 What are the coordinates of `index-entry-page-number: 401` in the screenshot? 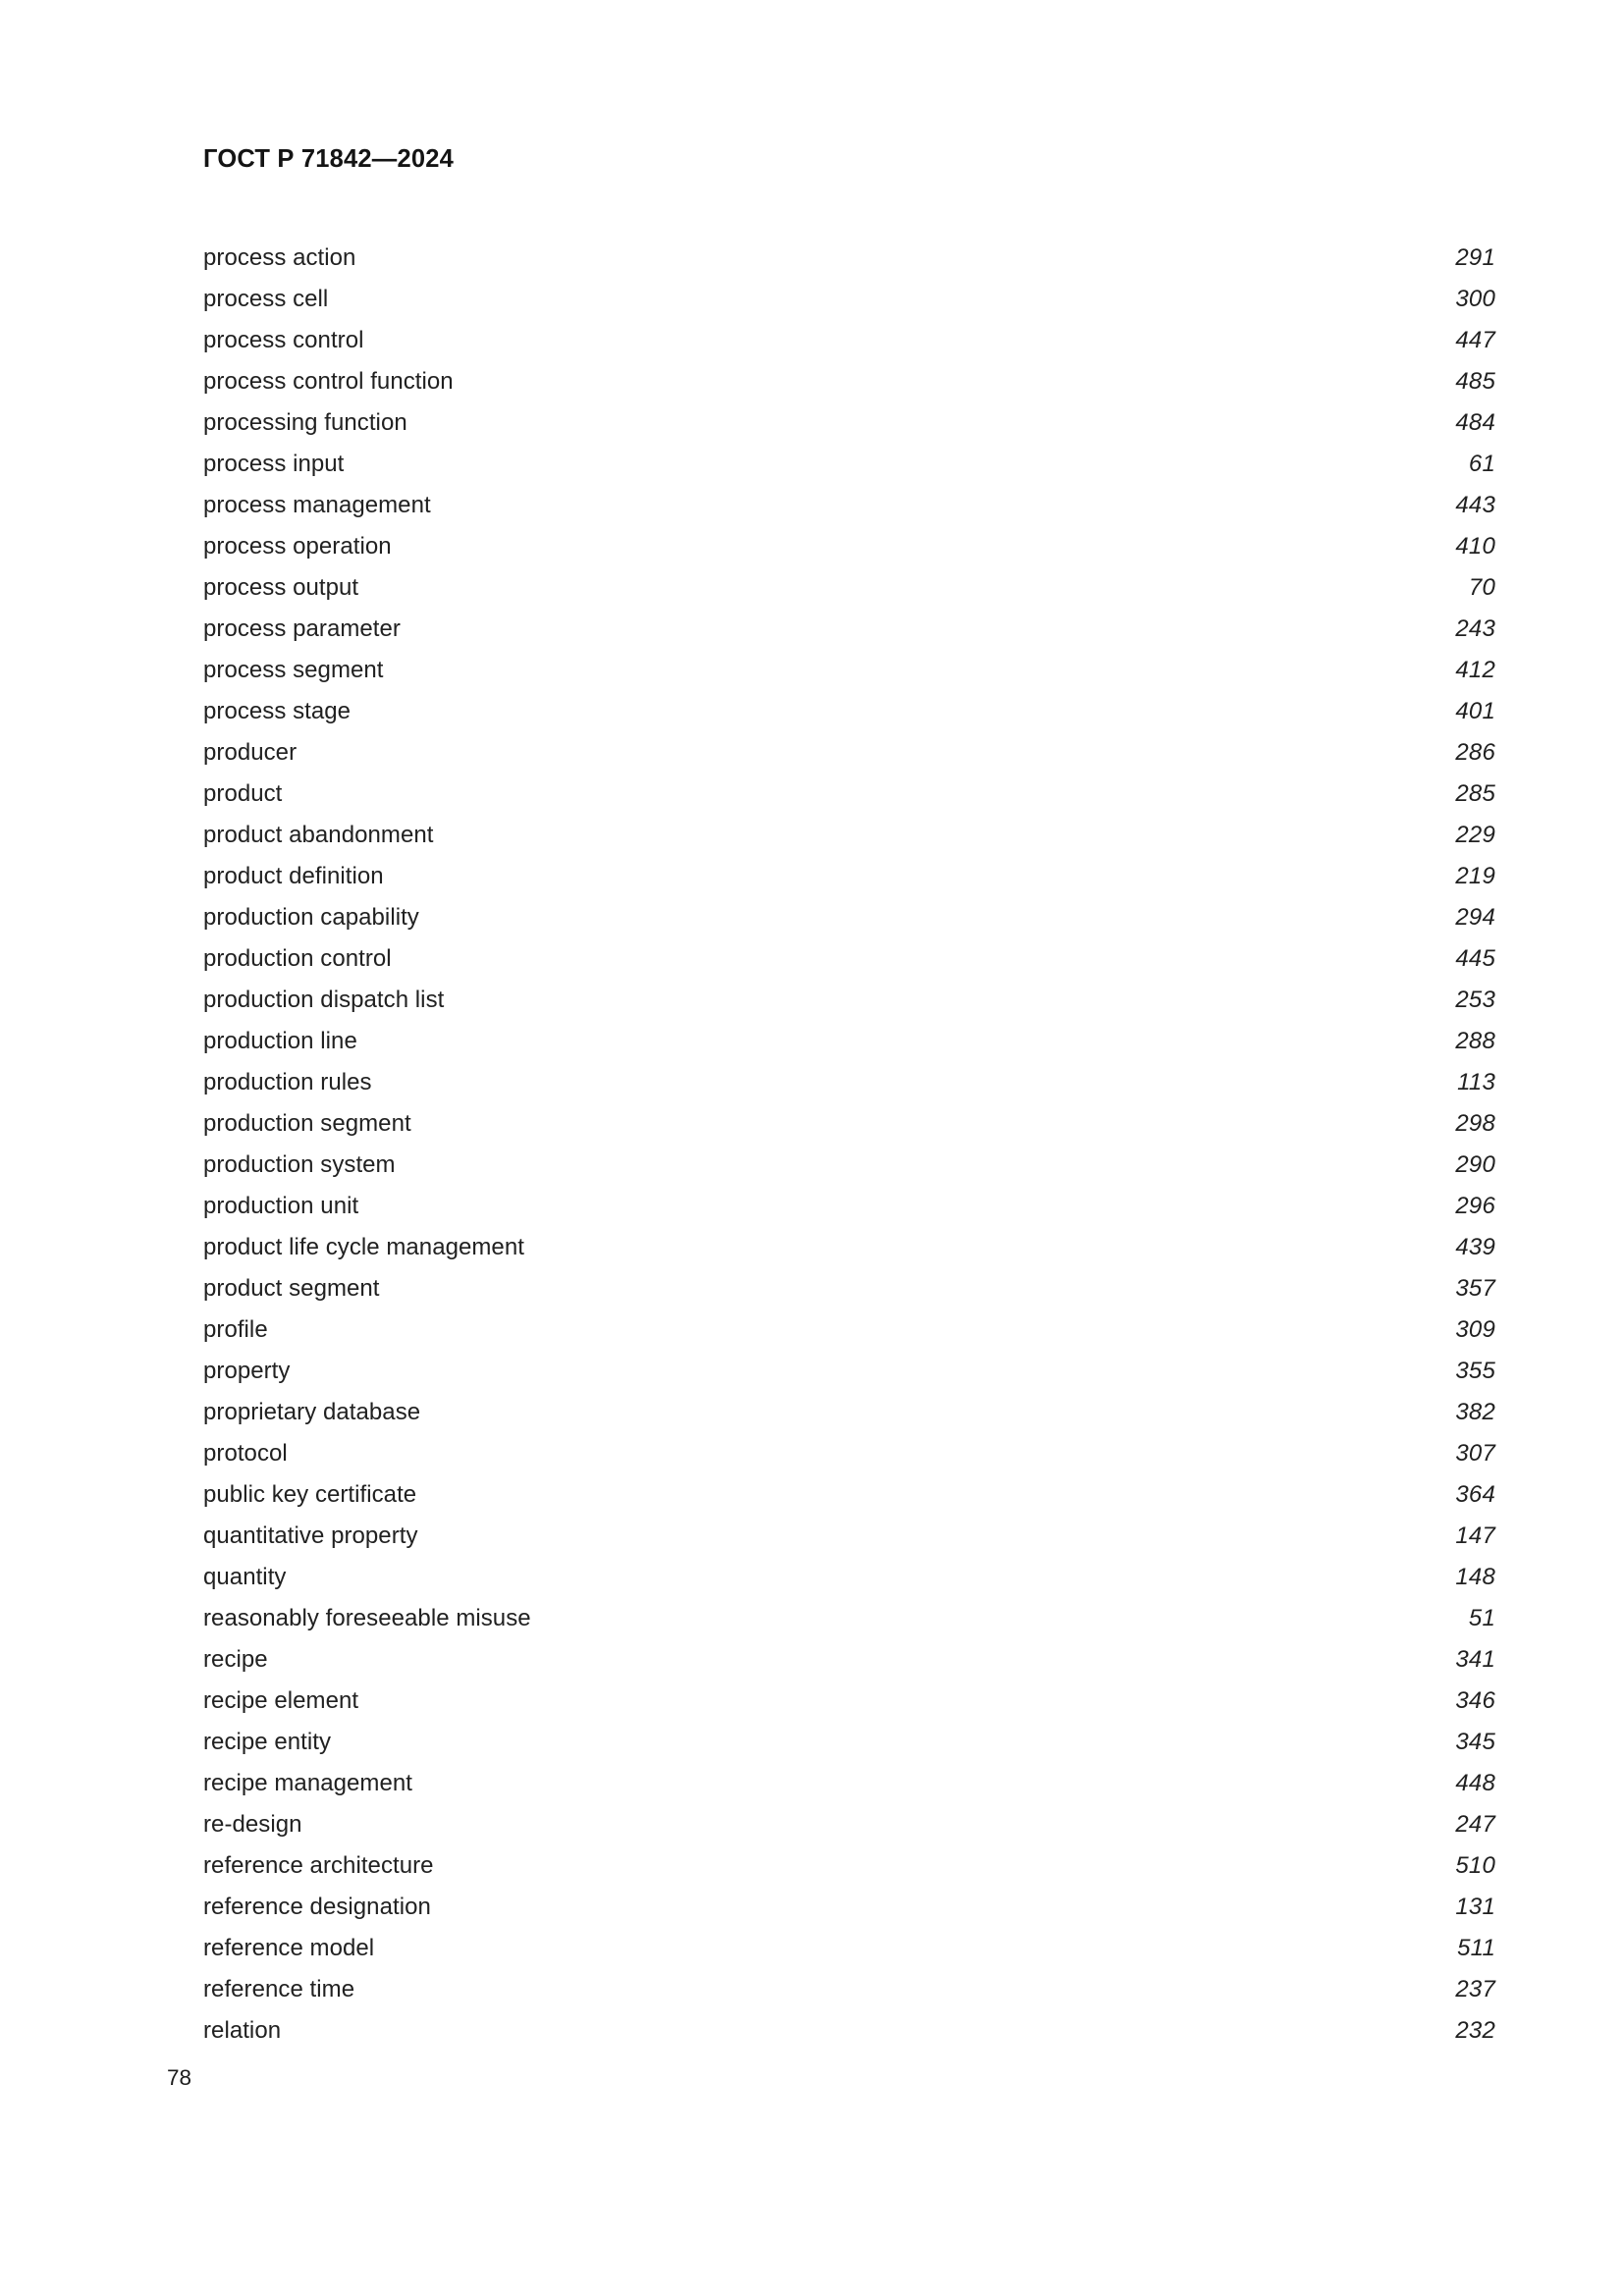 It's located at (1475, 711).